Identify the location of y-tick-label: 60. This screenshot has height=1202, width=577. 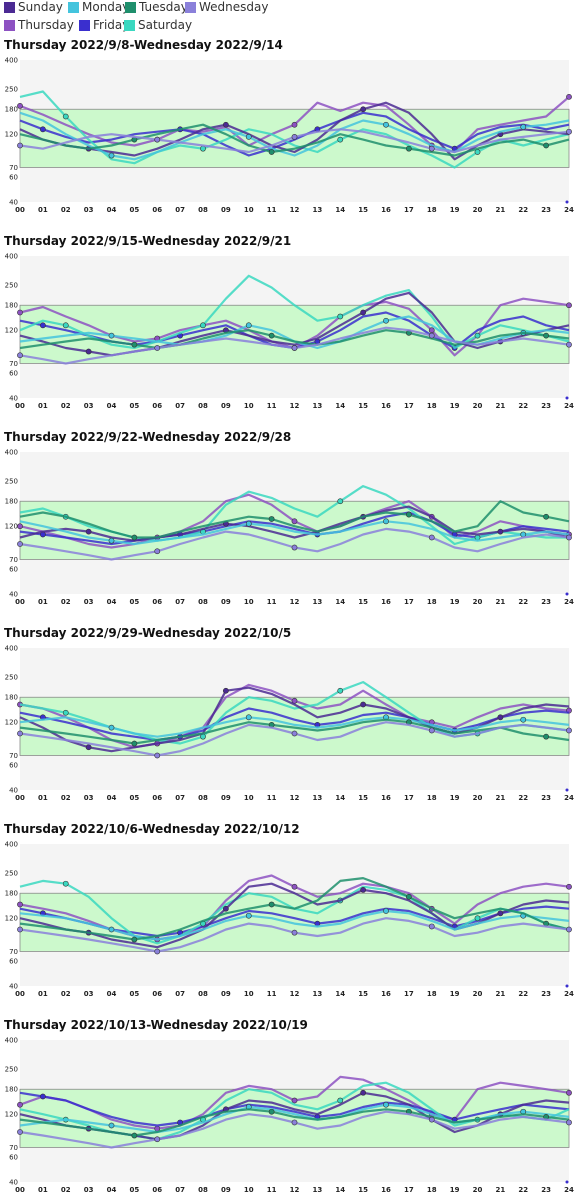
(13, 177).